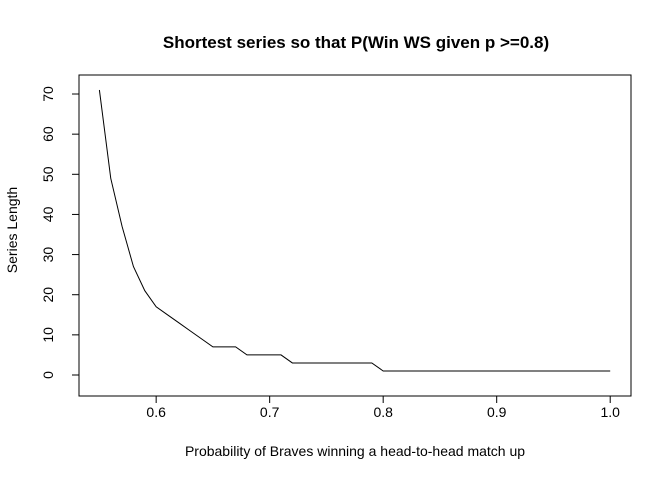 The width and height of the screenshot is (672, 480). Describe the element at coordinates (270, 412) in the screenshot. I see `x-tick-label: 0.7` at that location.